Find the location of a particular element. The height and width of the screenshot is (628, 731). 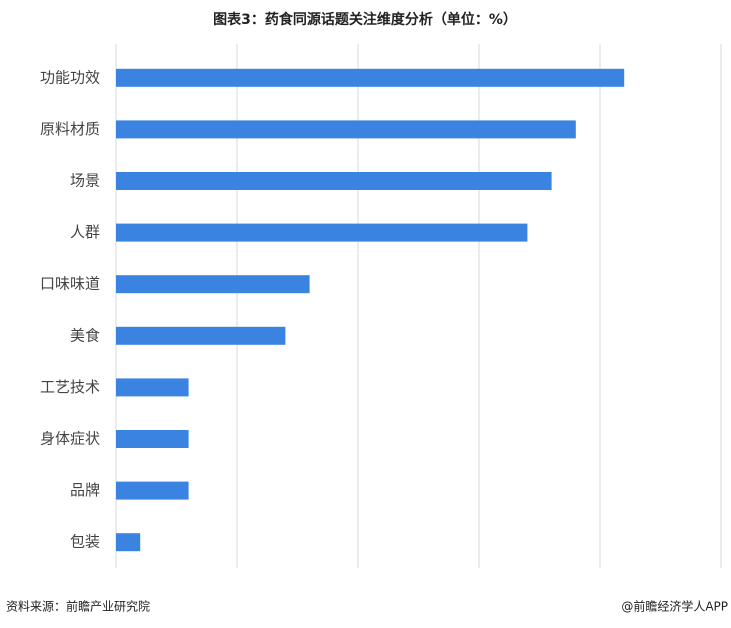

y-tick-label: 原料材质 is located at coordinates (70, 129).